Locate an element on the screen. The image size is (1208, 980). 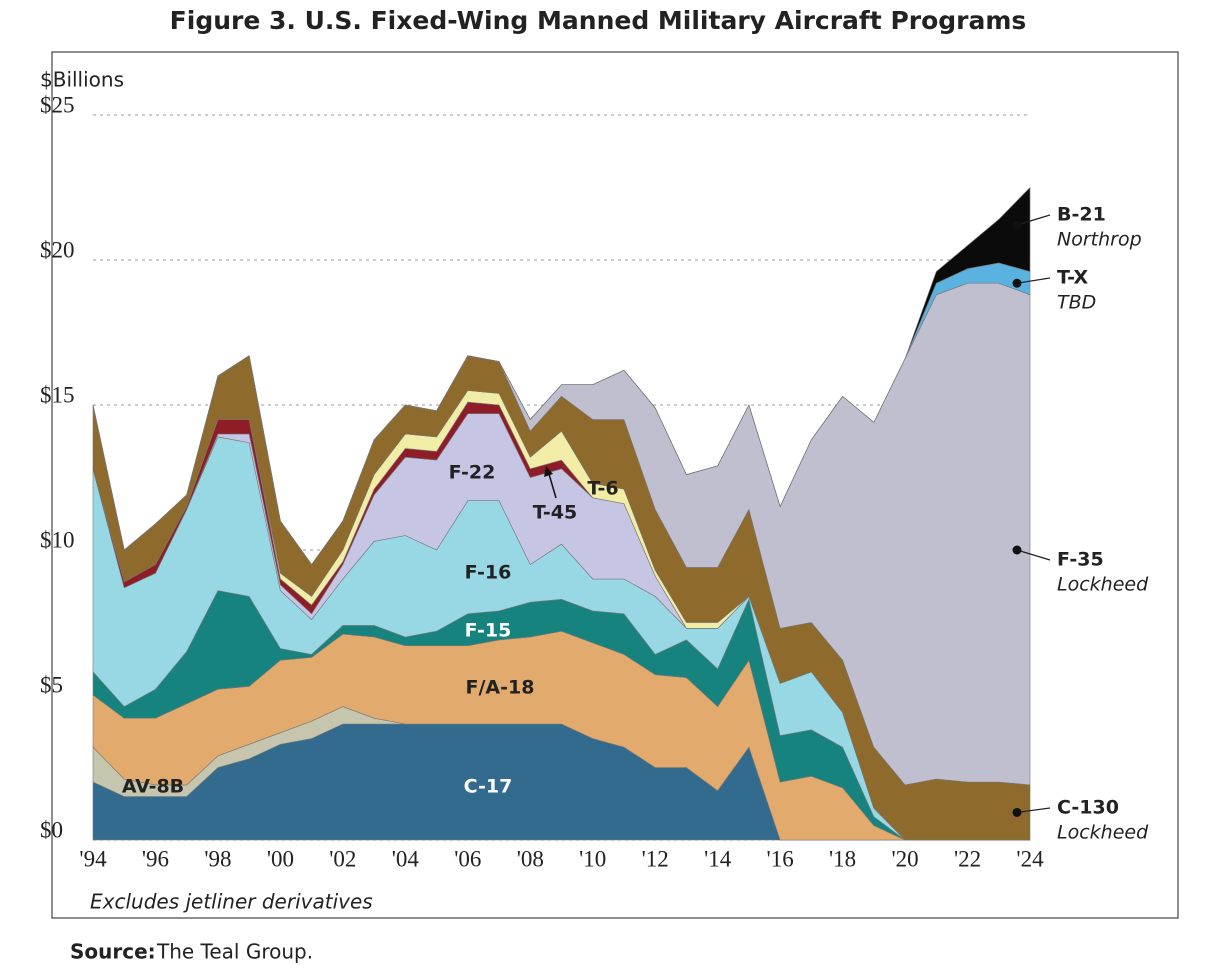
legend-name: B-21 is located at coordinates (1081, 215).